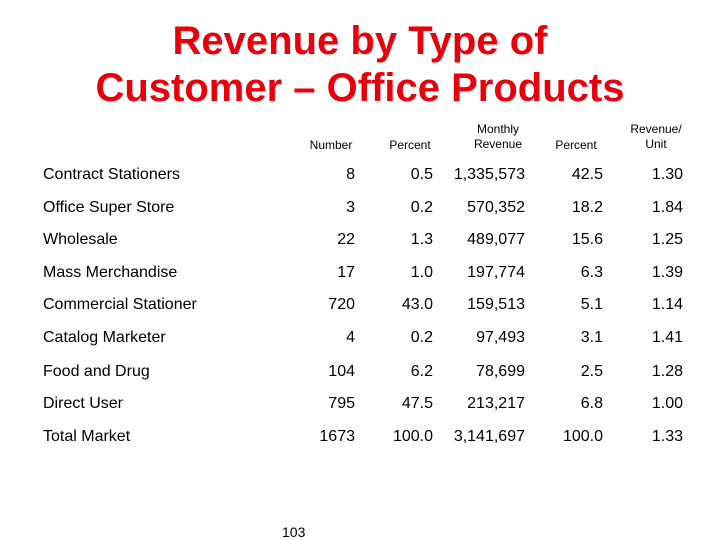  Describe the element at coordinates (667, 371) in the screenshot. I see `cell-revenue-unit: 1.28` at that location.